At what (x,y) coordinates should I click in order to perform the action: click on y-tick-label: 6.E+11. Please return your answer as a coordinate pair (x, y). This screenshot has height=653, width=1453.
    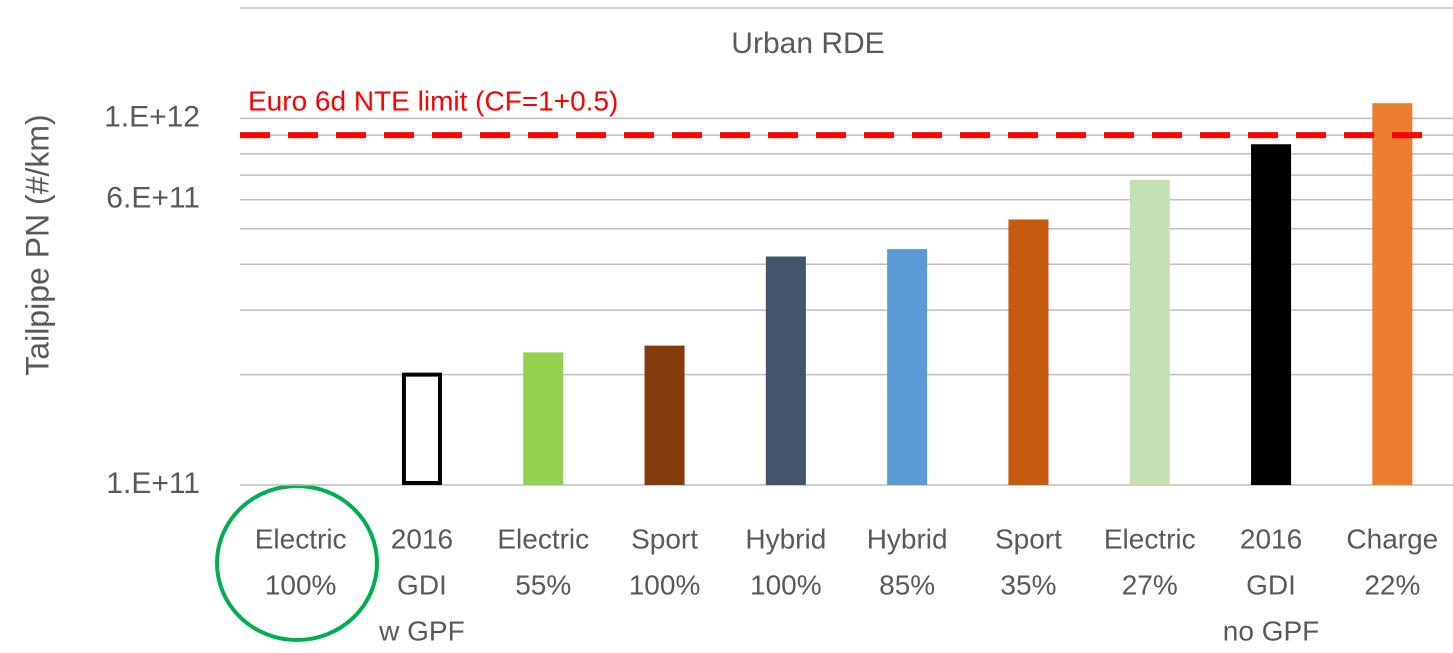
    Looking at the image, I should click on (153, 198).